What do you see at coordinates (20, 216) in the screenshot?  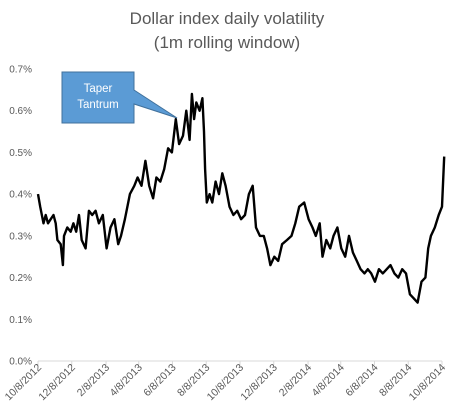 I see `y-axis-ticks: 0.0% 0.1% 0.2% 0.3% 0.4% 0.5% 0.6% 0.7%` at bounding box center [20, 216].